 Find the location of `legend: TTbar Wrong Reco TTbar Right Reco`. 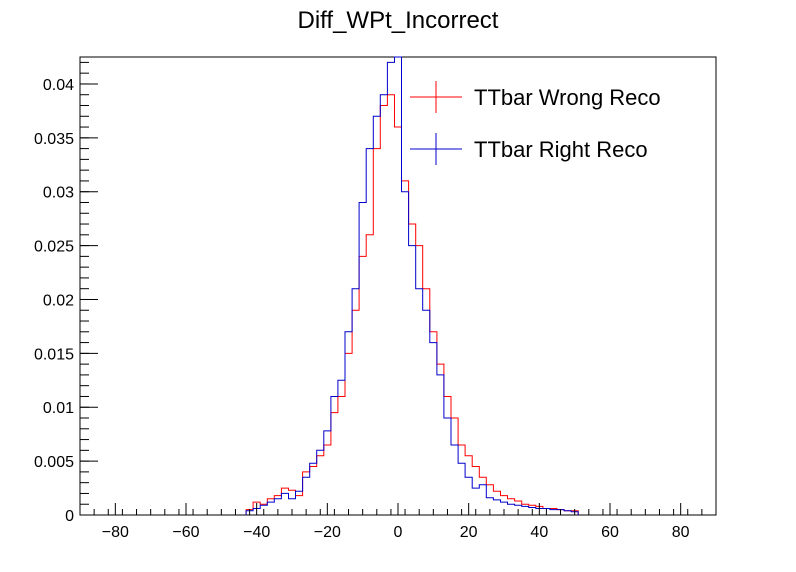

legend: TTbar Wrong Reco TTbar Right Reco is located at coordinates (535, 123).